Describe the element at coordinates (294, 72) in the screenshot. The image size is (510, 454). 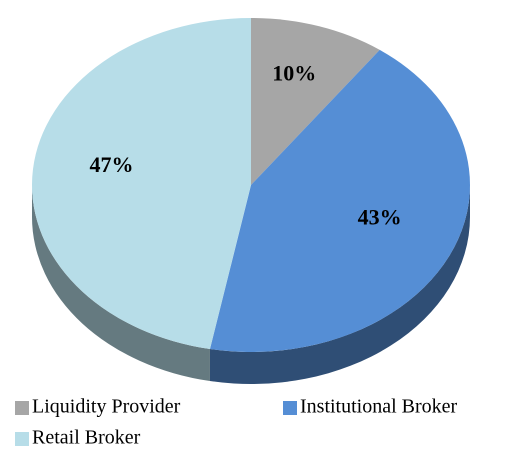
I see `value-label: 10%` at that location.